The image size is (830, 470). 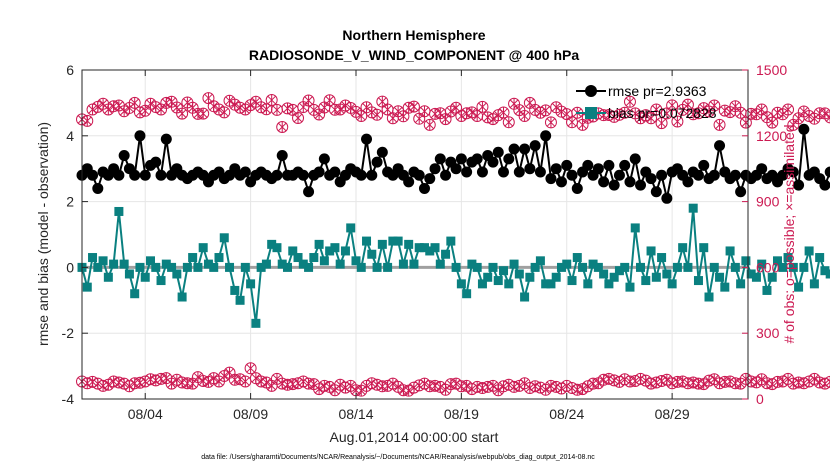 I want to click on y-tick-label-left: 0, so click(x=70, y=267).